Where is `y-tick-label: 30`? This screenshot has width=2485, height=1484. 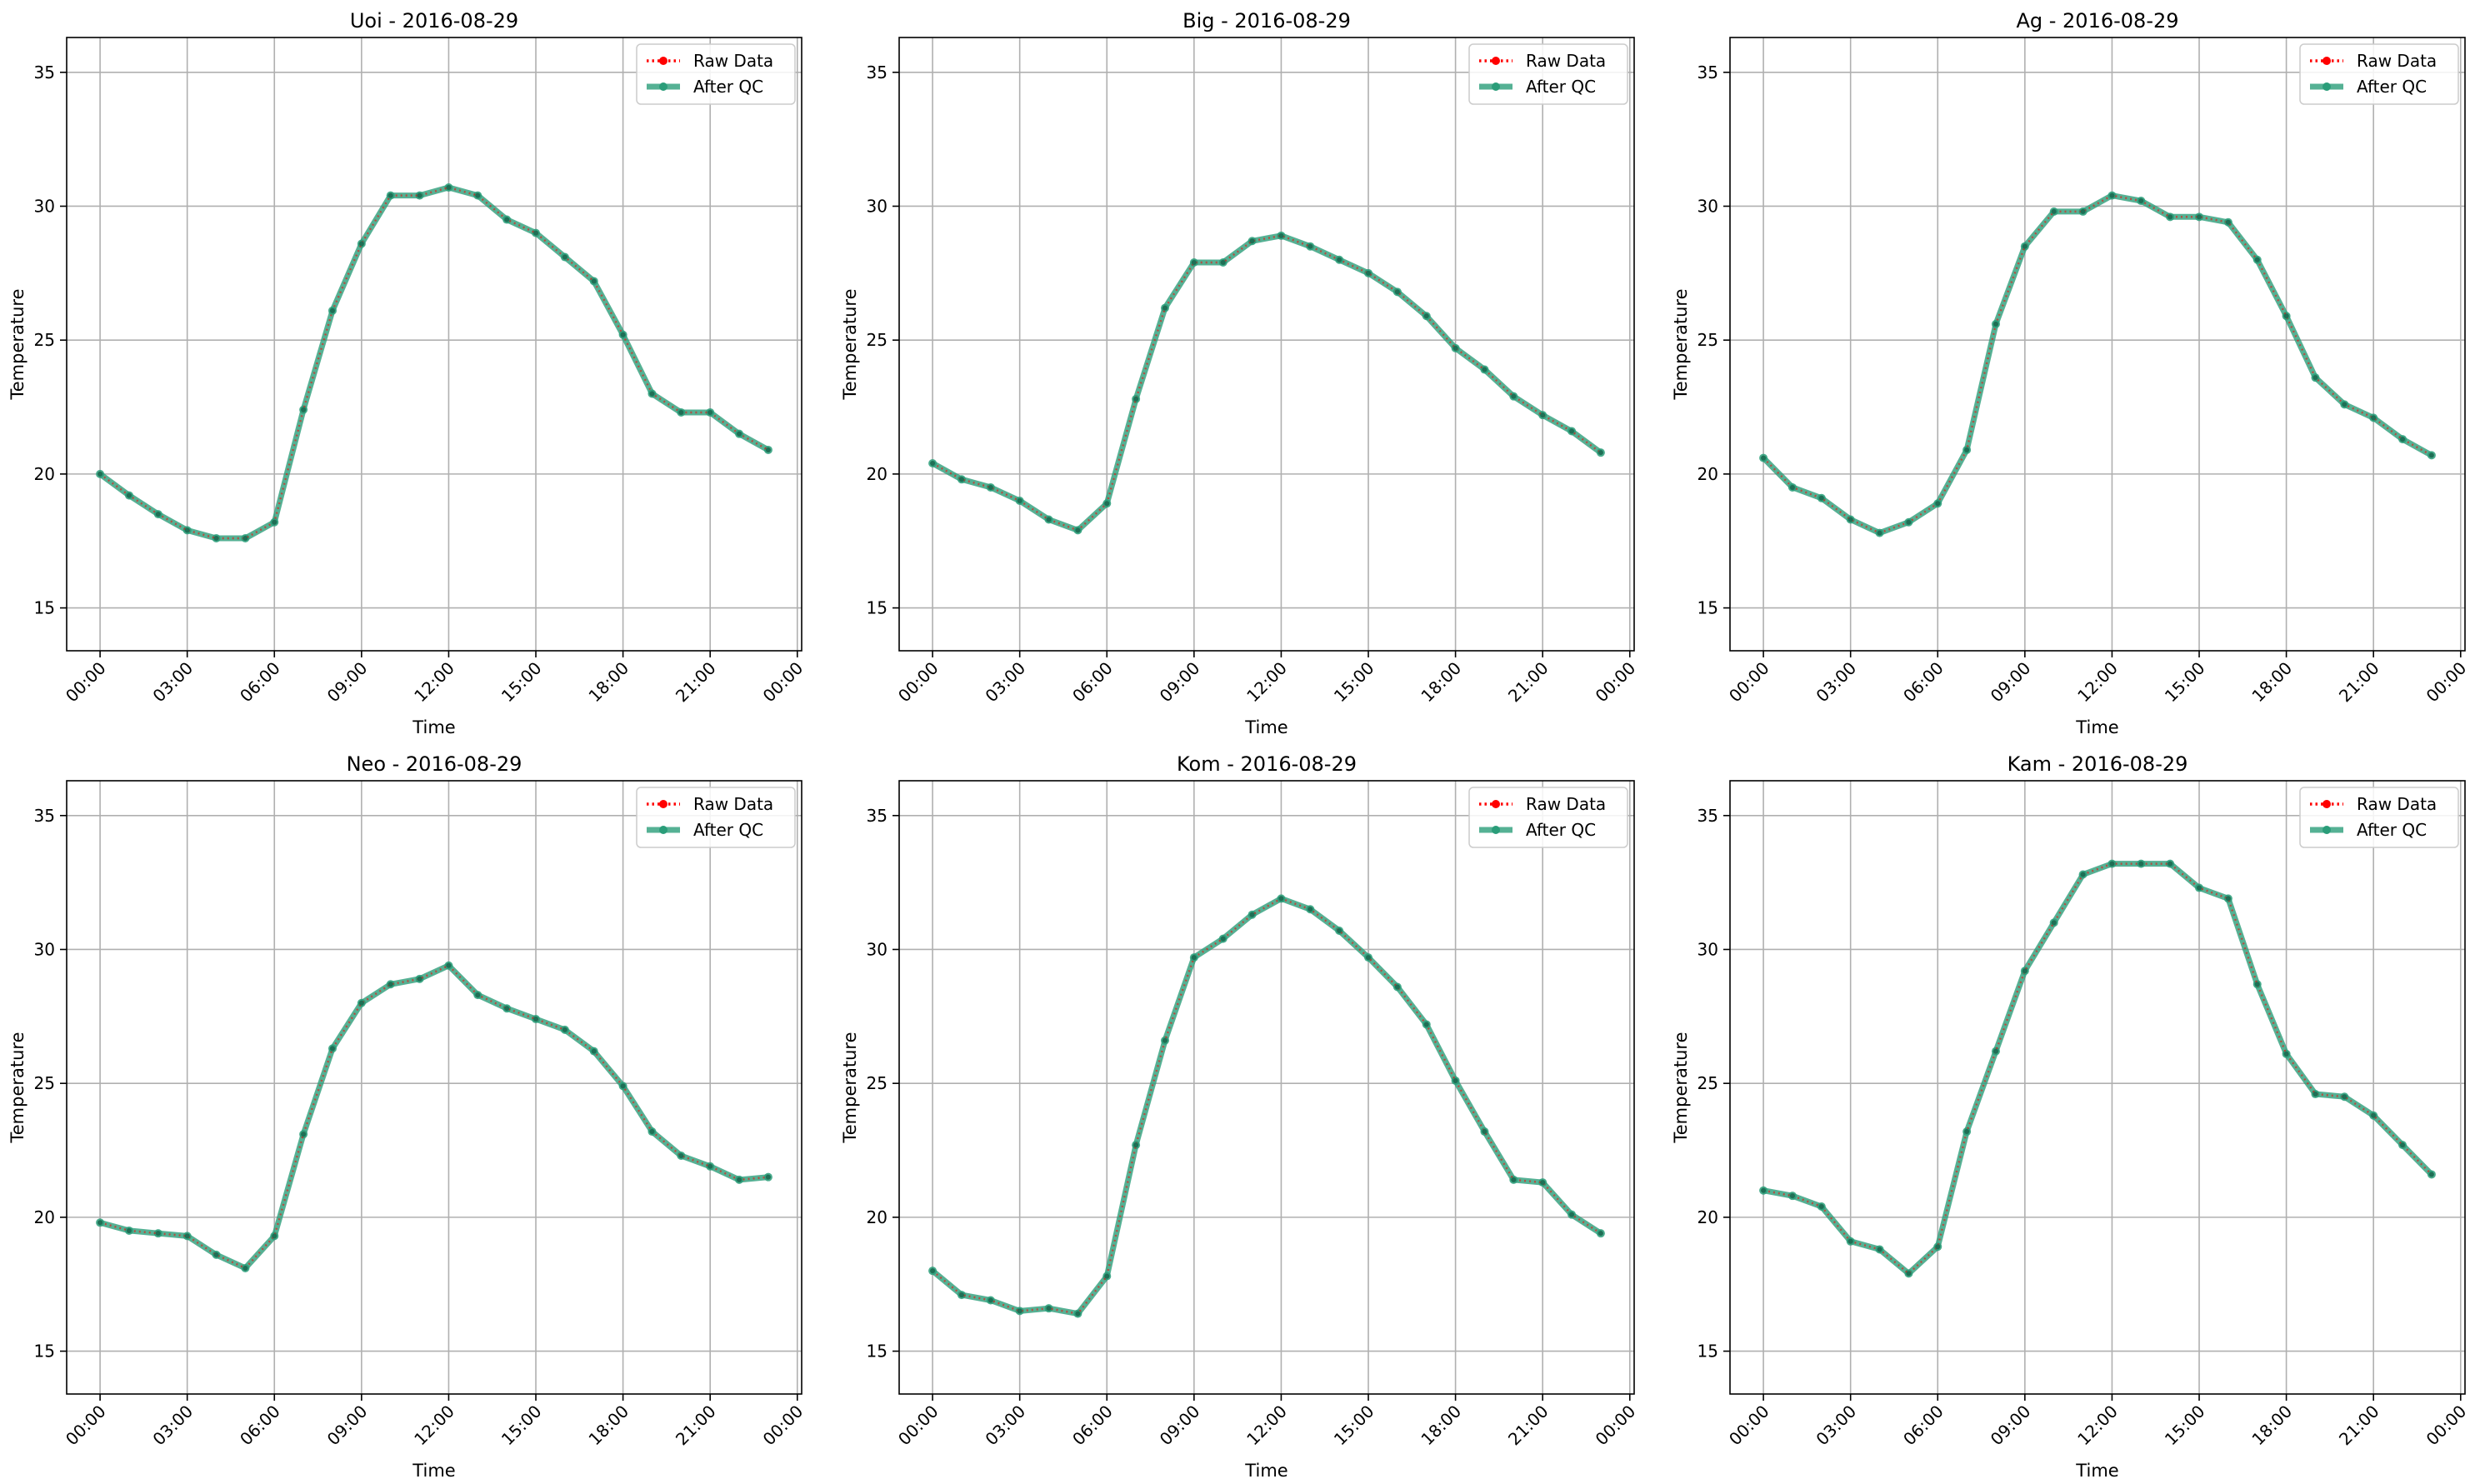 y-tick-label: 30 is located at coordinates (44, 206).